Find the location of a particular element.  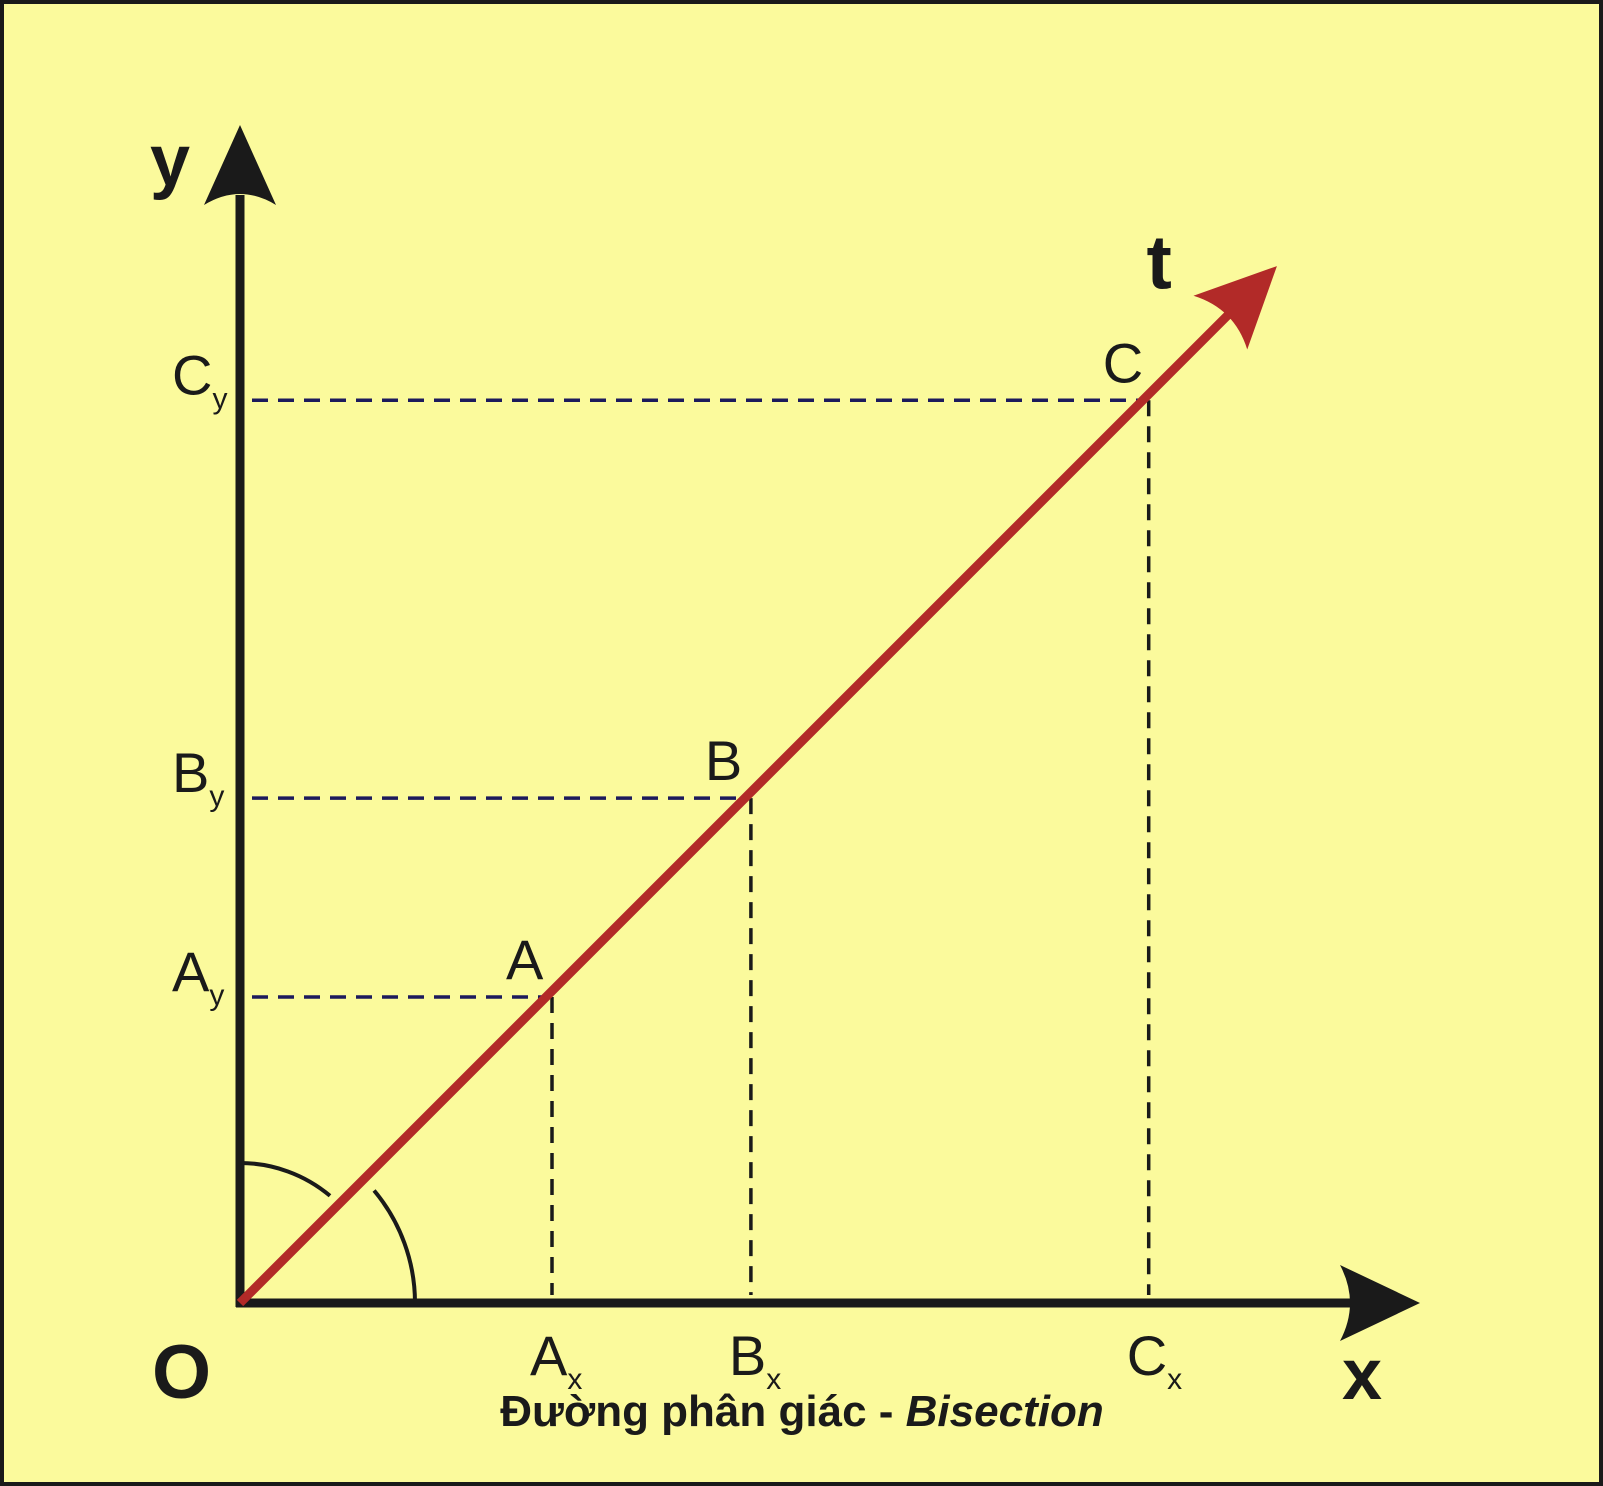

caption-italic: Bisection is located at coordinates (1005, 1411).